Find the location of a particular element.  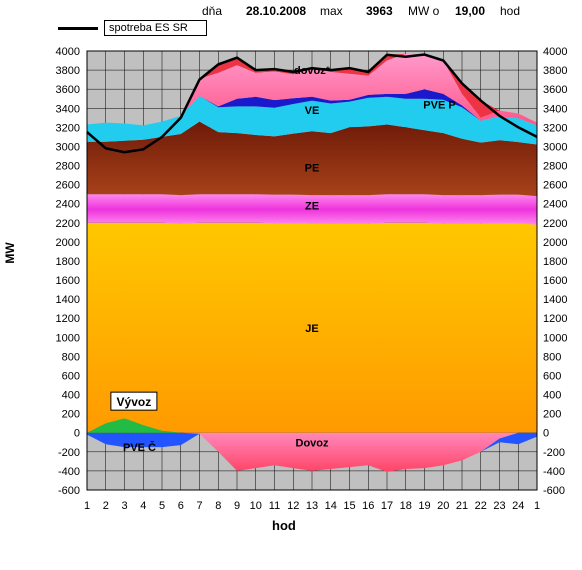

y-tick-label-left: 1800 is located at coordinates (68, 262).